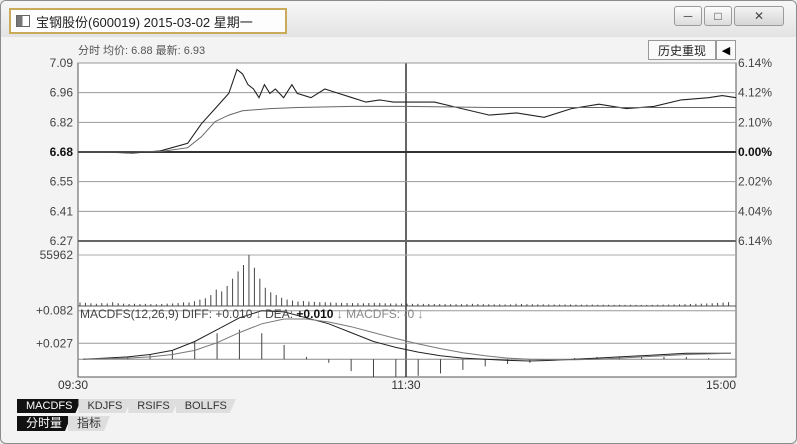 The image size is (797, 444). I want to click on indicator-tabs: MACDFS KDJFS RSIFS BOLLFS, so click(125, 406).